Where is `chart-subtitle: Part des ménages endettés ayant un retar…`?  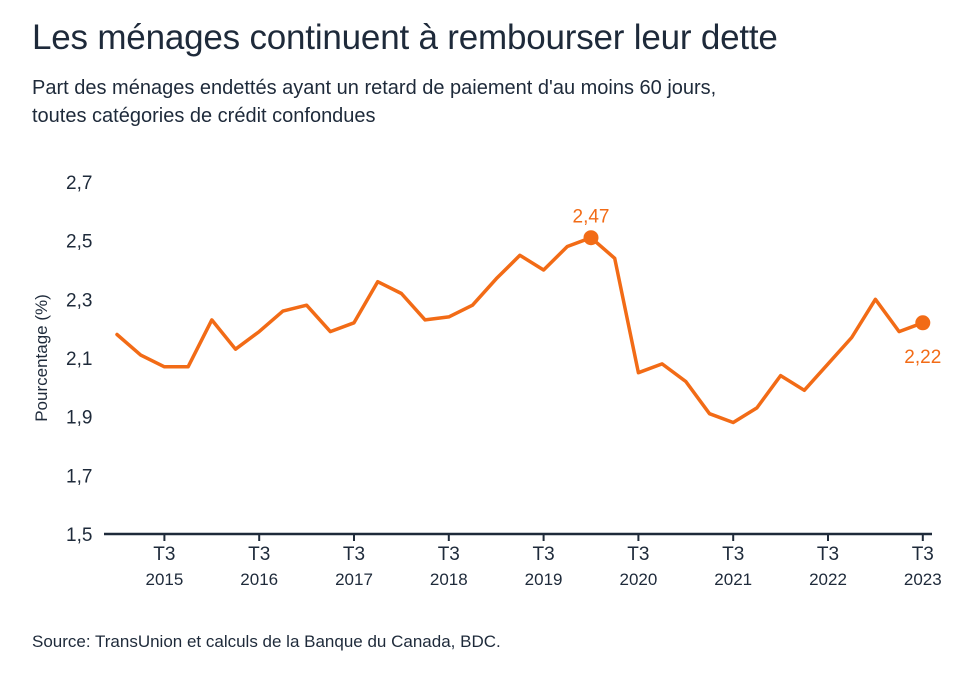 chart-subtitle: Part des ménages endettés ayant un retar… is located at coordinates (472, 102).